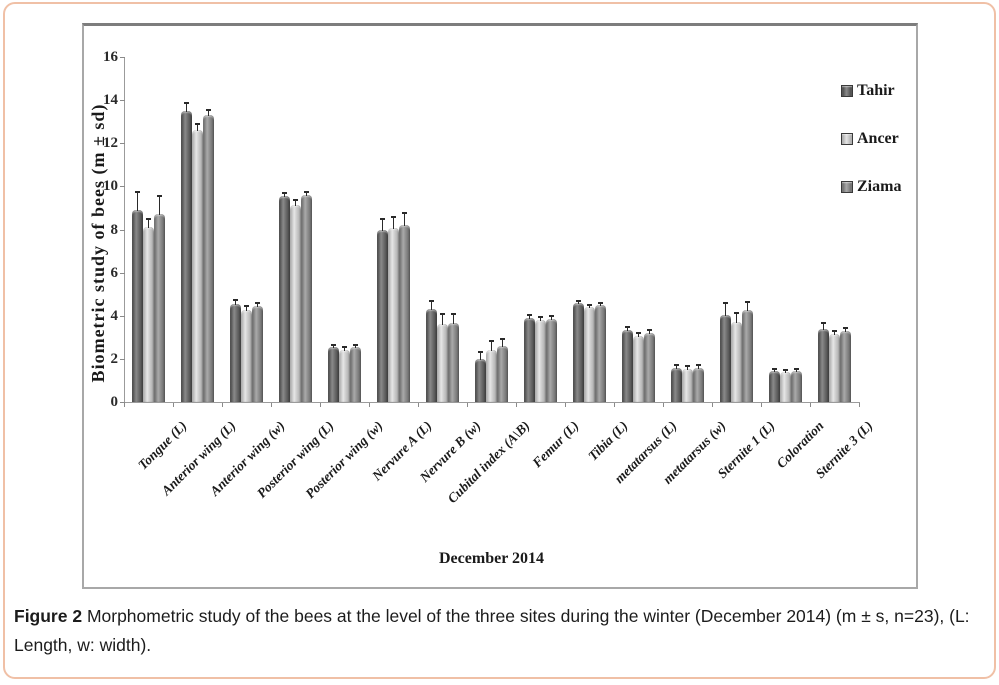 The image size is (999, 685). Describe the element at coordinates (114, 315) in the screenshot. I see `y-tick-label: 4` at that location.